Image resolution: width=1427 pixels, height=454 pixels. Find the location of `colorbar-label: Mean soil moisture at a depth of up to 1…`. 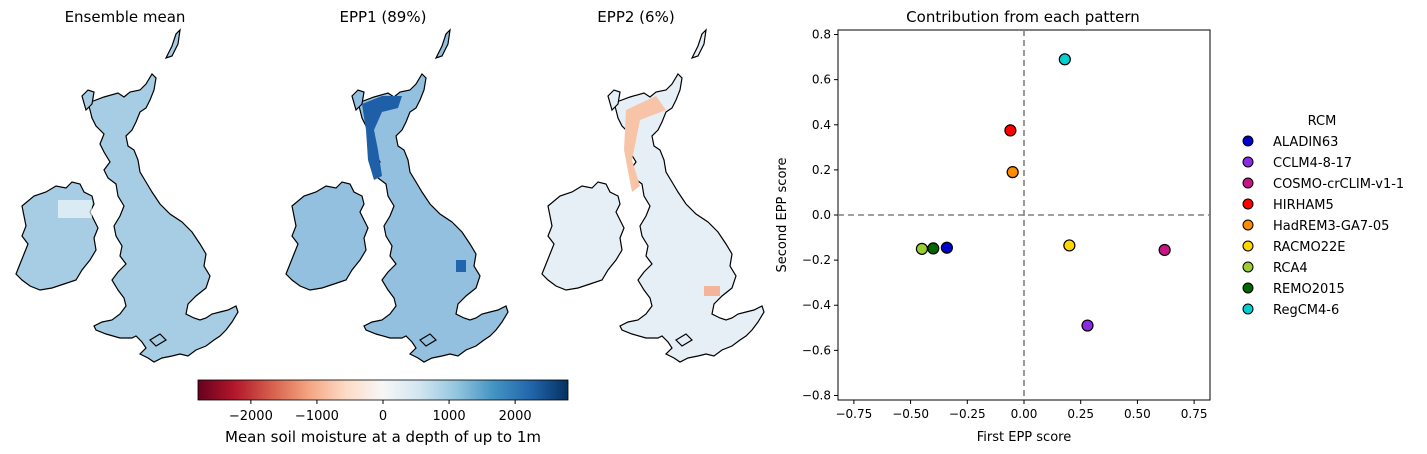

colorbar-label: Mean soil moisture at a depth of up to 1… is located at coordinates (383, 437).